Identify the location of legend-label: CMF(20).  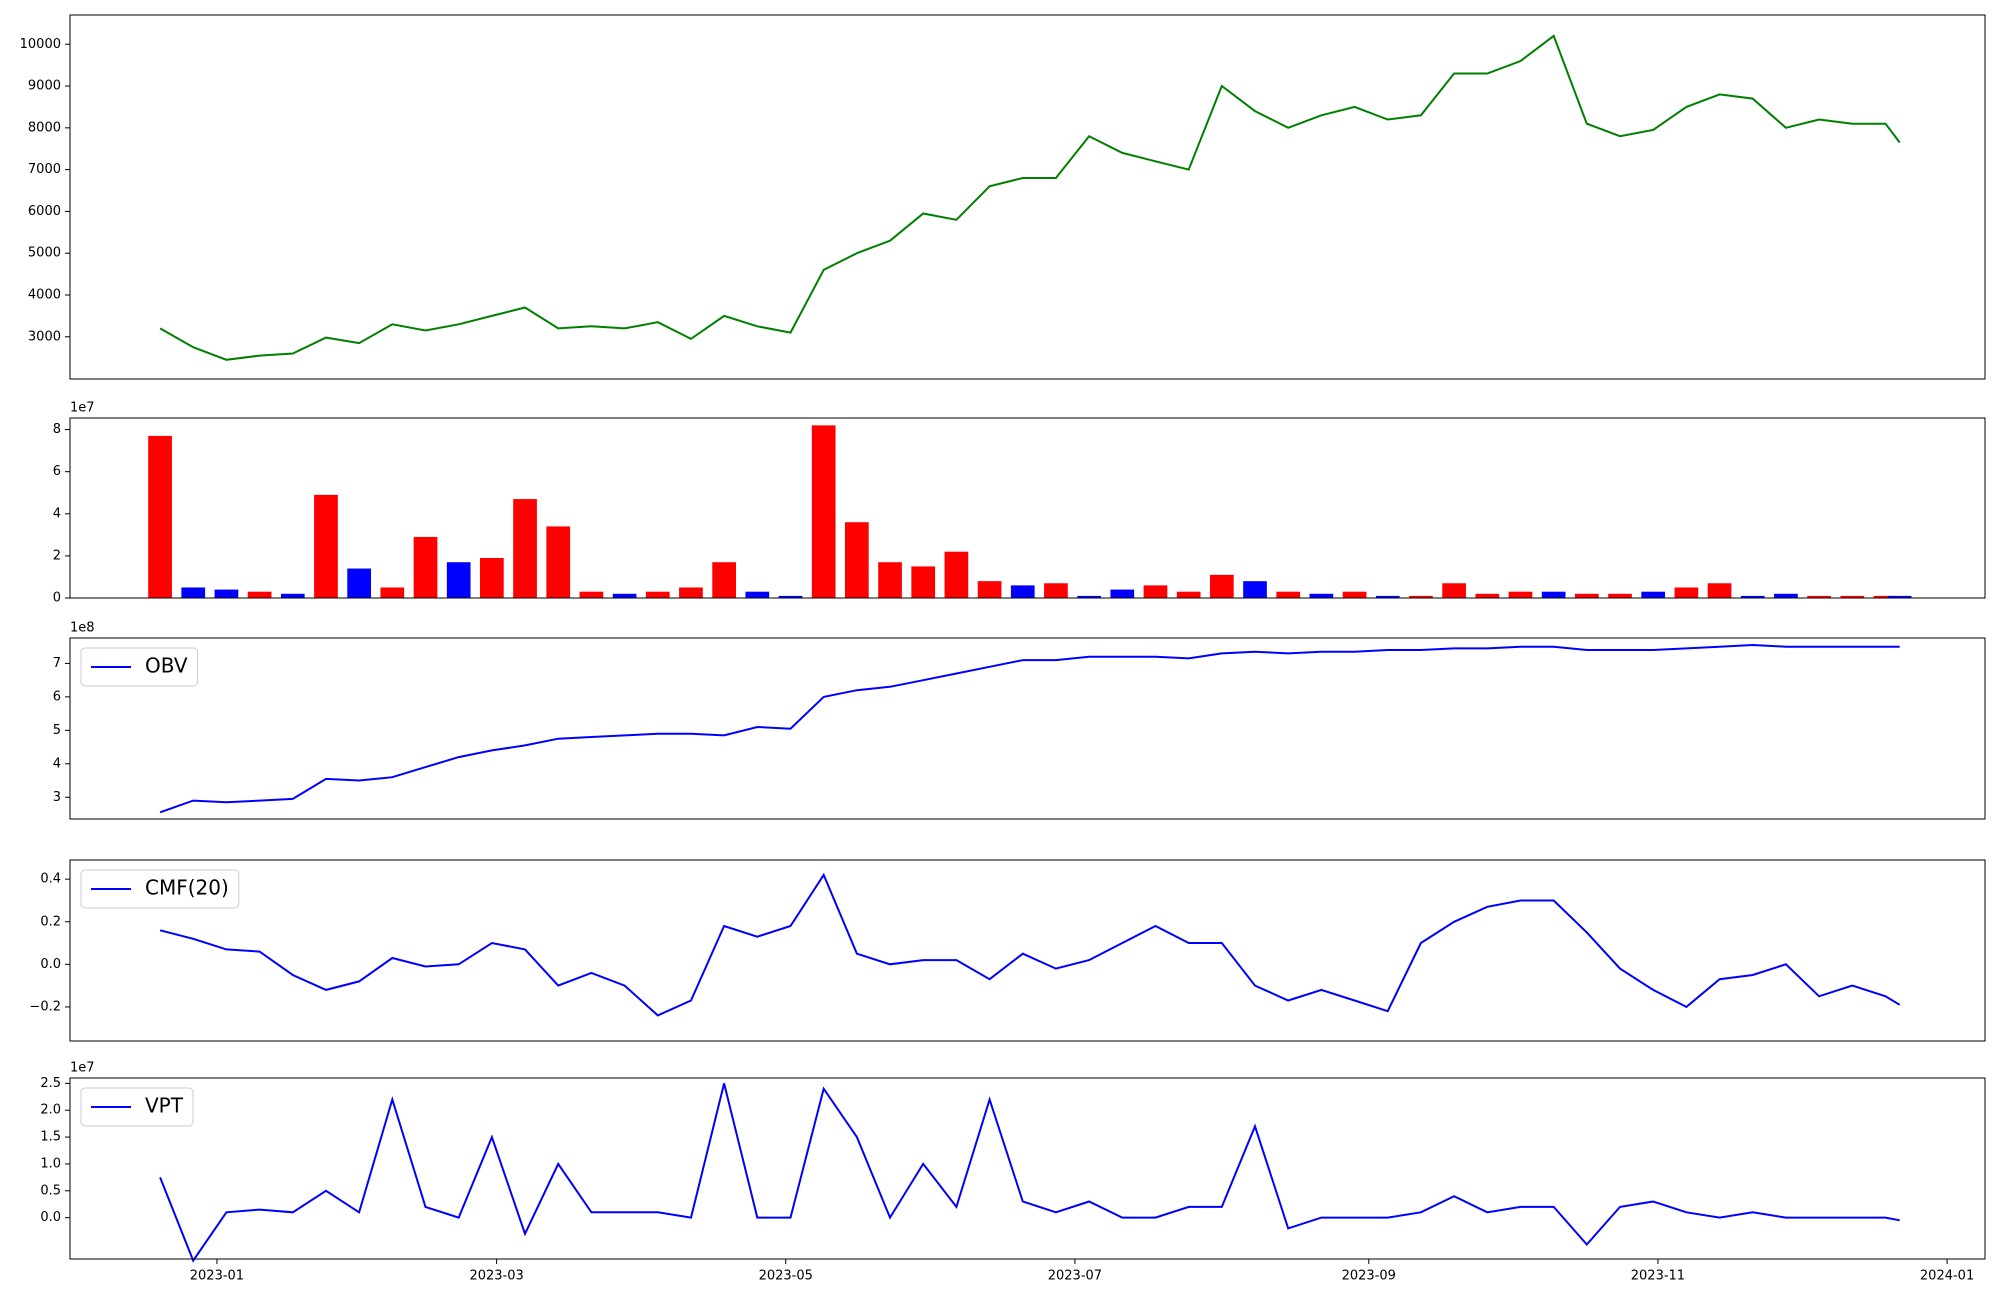
(187, 888).